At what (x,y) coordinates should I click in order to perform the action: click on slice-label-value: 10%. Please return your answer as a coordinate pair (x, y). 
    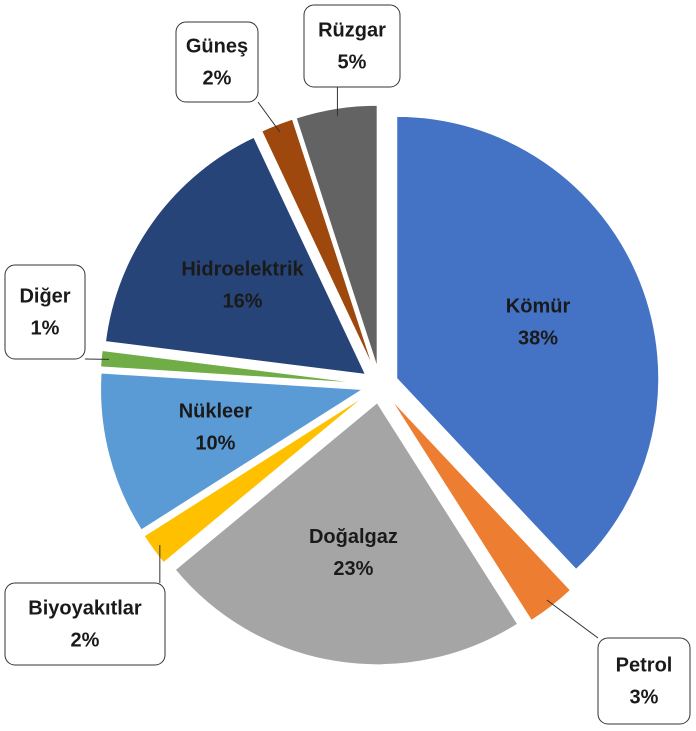
    Looking at the image, I should click on (215, 444).